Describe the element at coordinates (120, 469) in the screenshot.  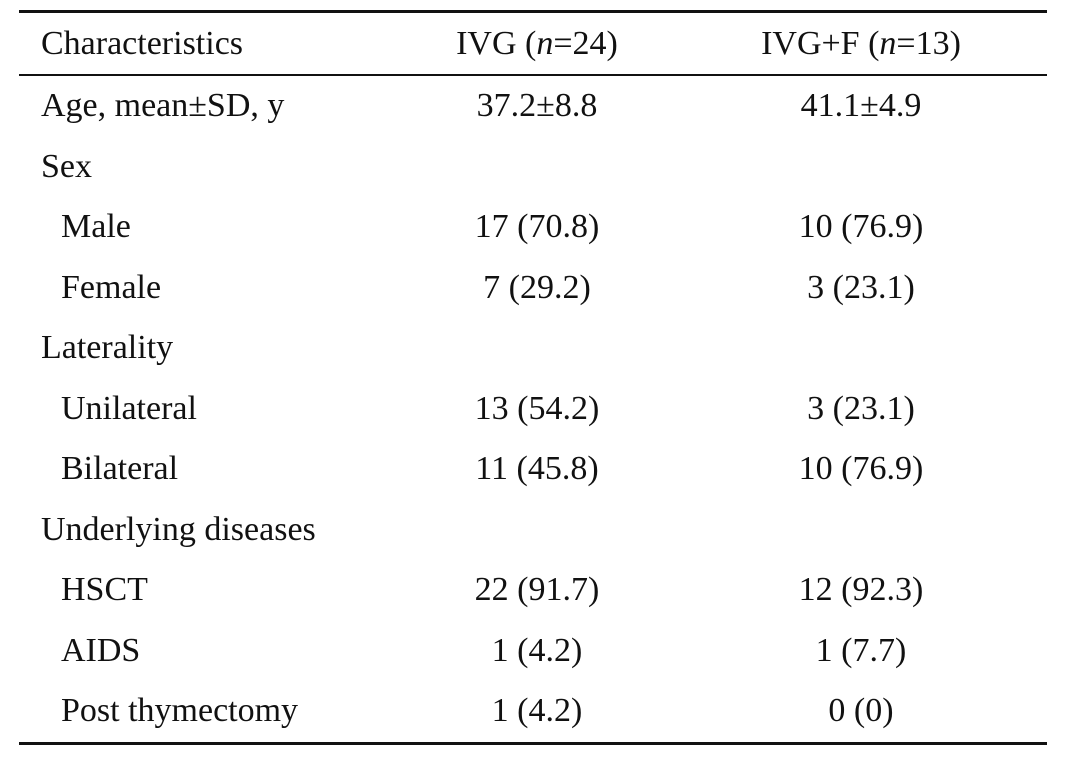
I see `row-label: Bilateral` at that location.